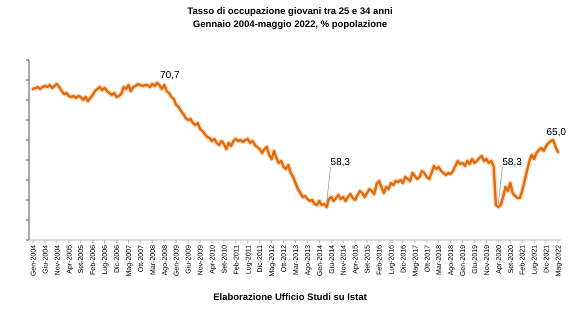  I want to click on chart-title: Tasso di occupazione giovani tra 25 e 34 anni, so click(290, 11).